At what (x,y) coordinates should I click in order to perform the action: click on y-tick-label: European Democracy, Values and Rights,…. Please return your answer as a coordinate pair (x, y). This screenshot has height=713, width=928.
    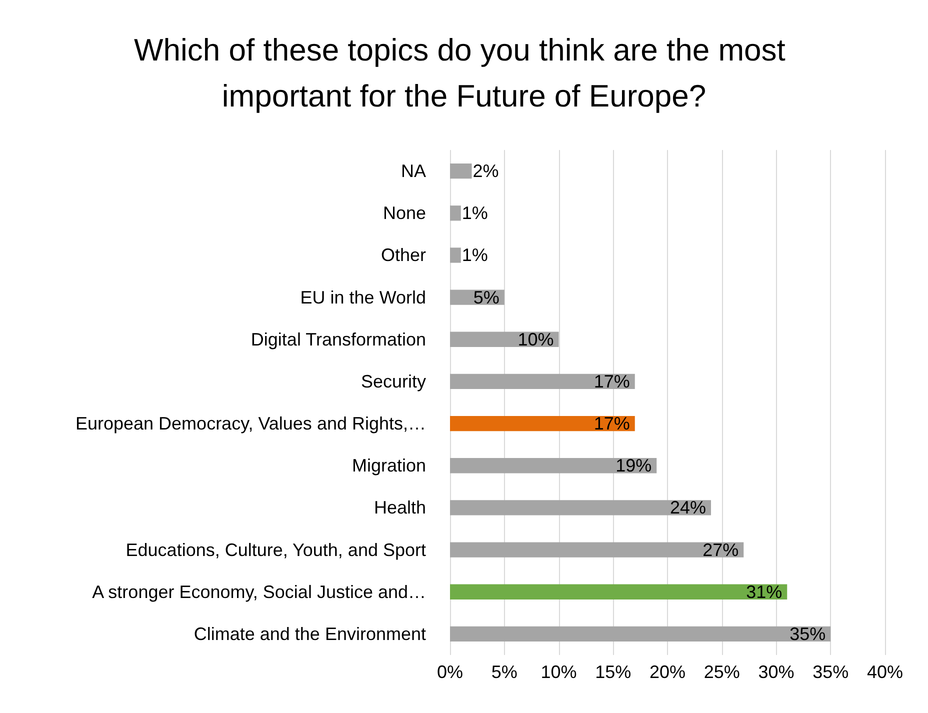
    Looking at the image, I should click on (250, 424).